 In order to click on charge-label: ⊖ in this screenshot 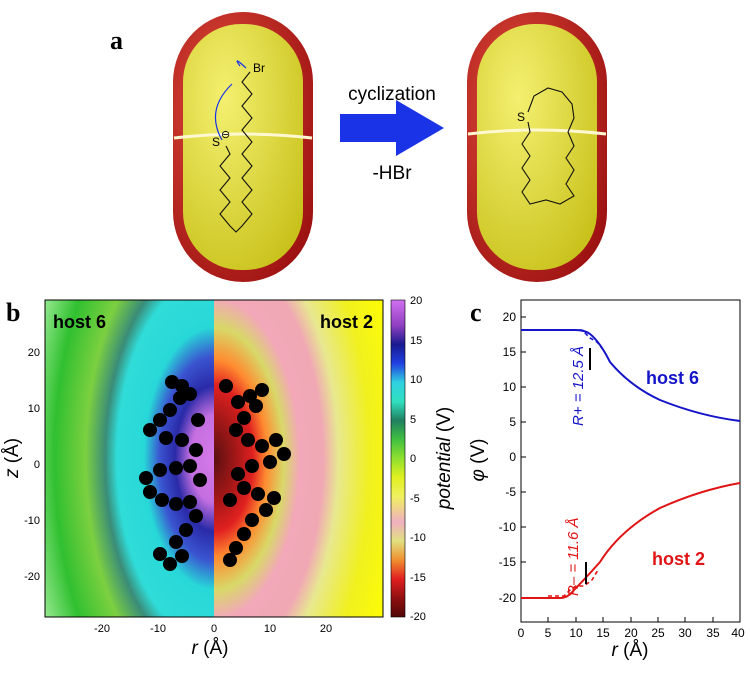, I will do `click(225, 135)`.